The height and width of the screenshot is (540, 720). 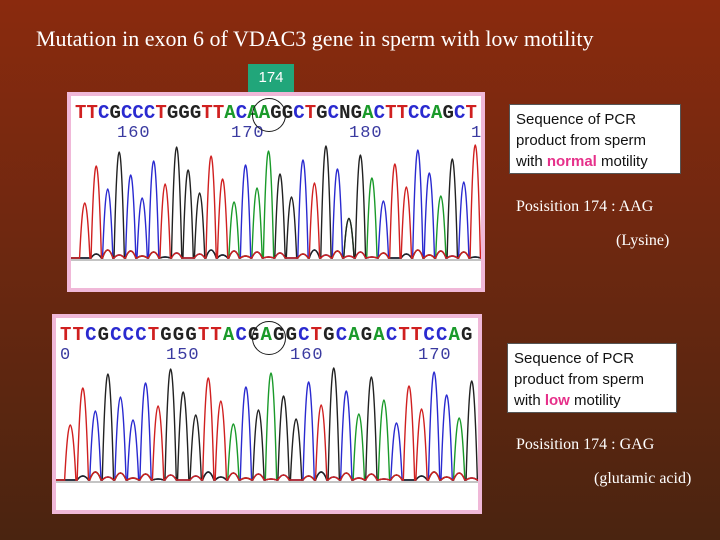 I want to click on position-number: 1, so click(x=477, y=133).